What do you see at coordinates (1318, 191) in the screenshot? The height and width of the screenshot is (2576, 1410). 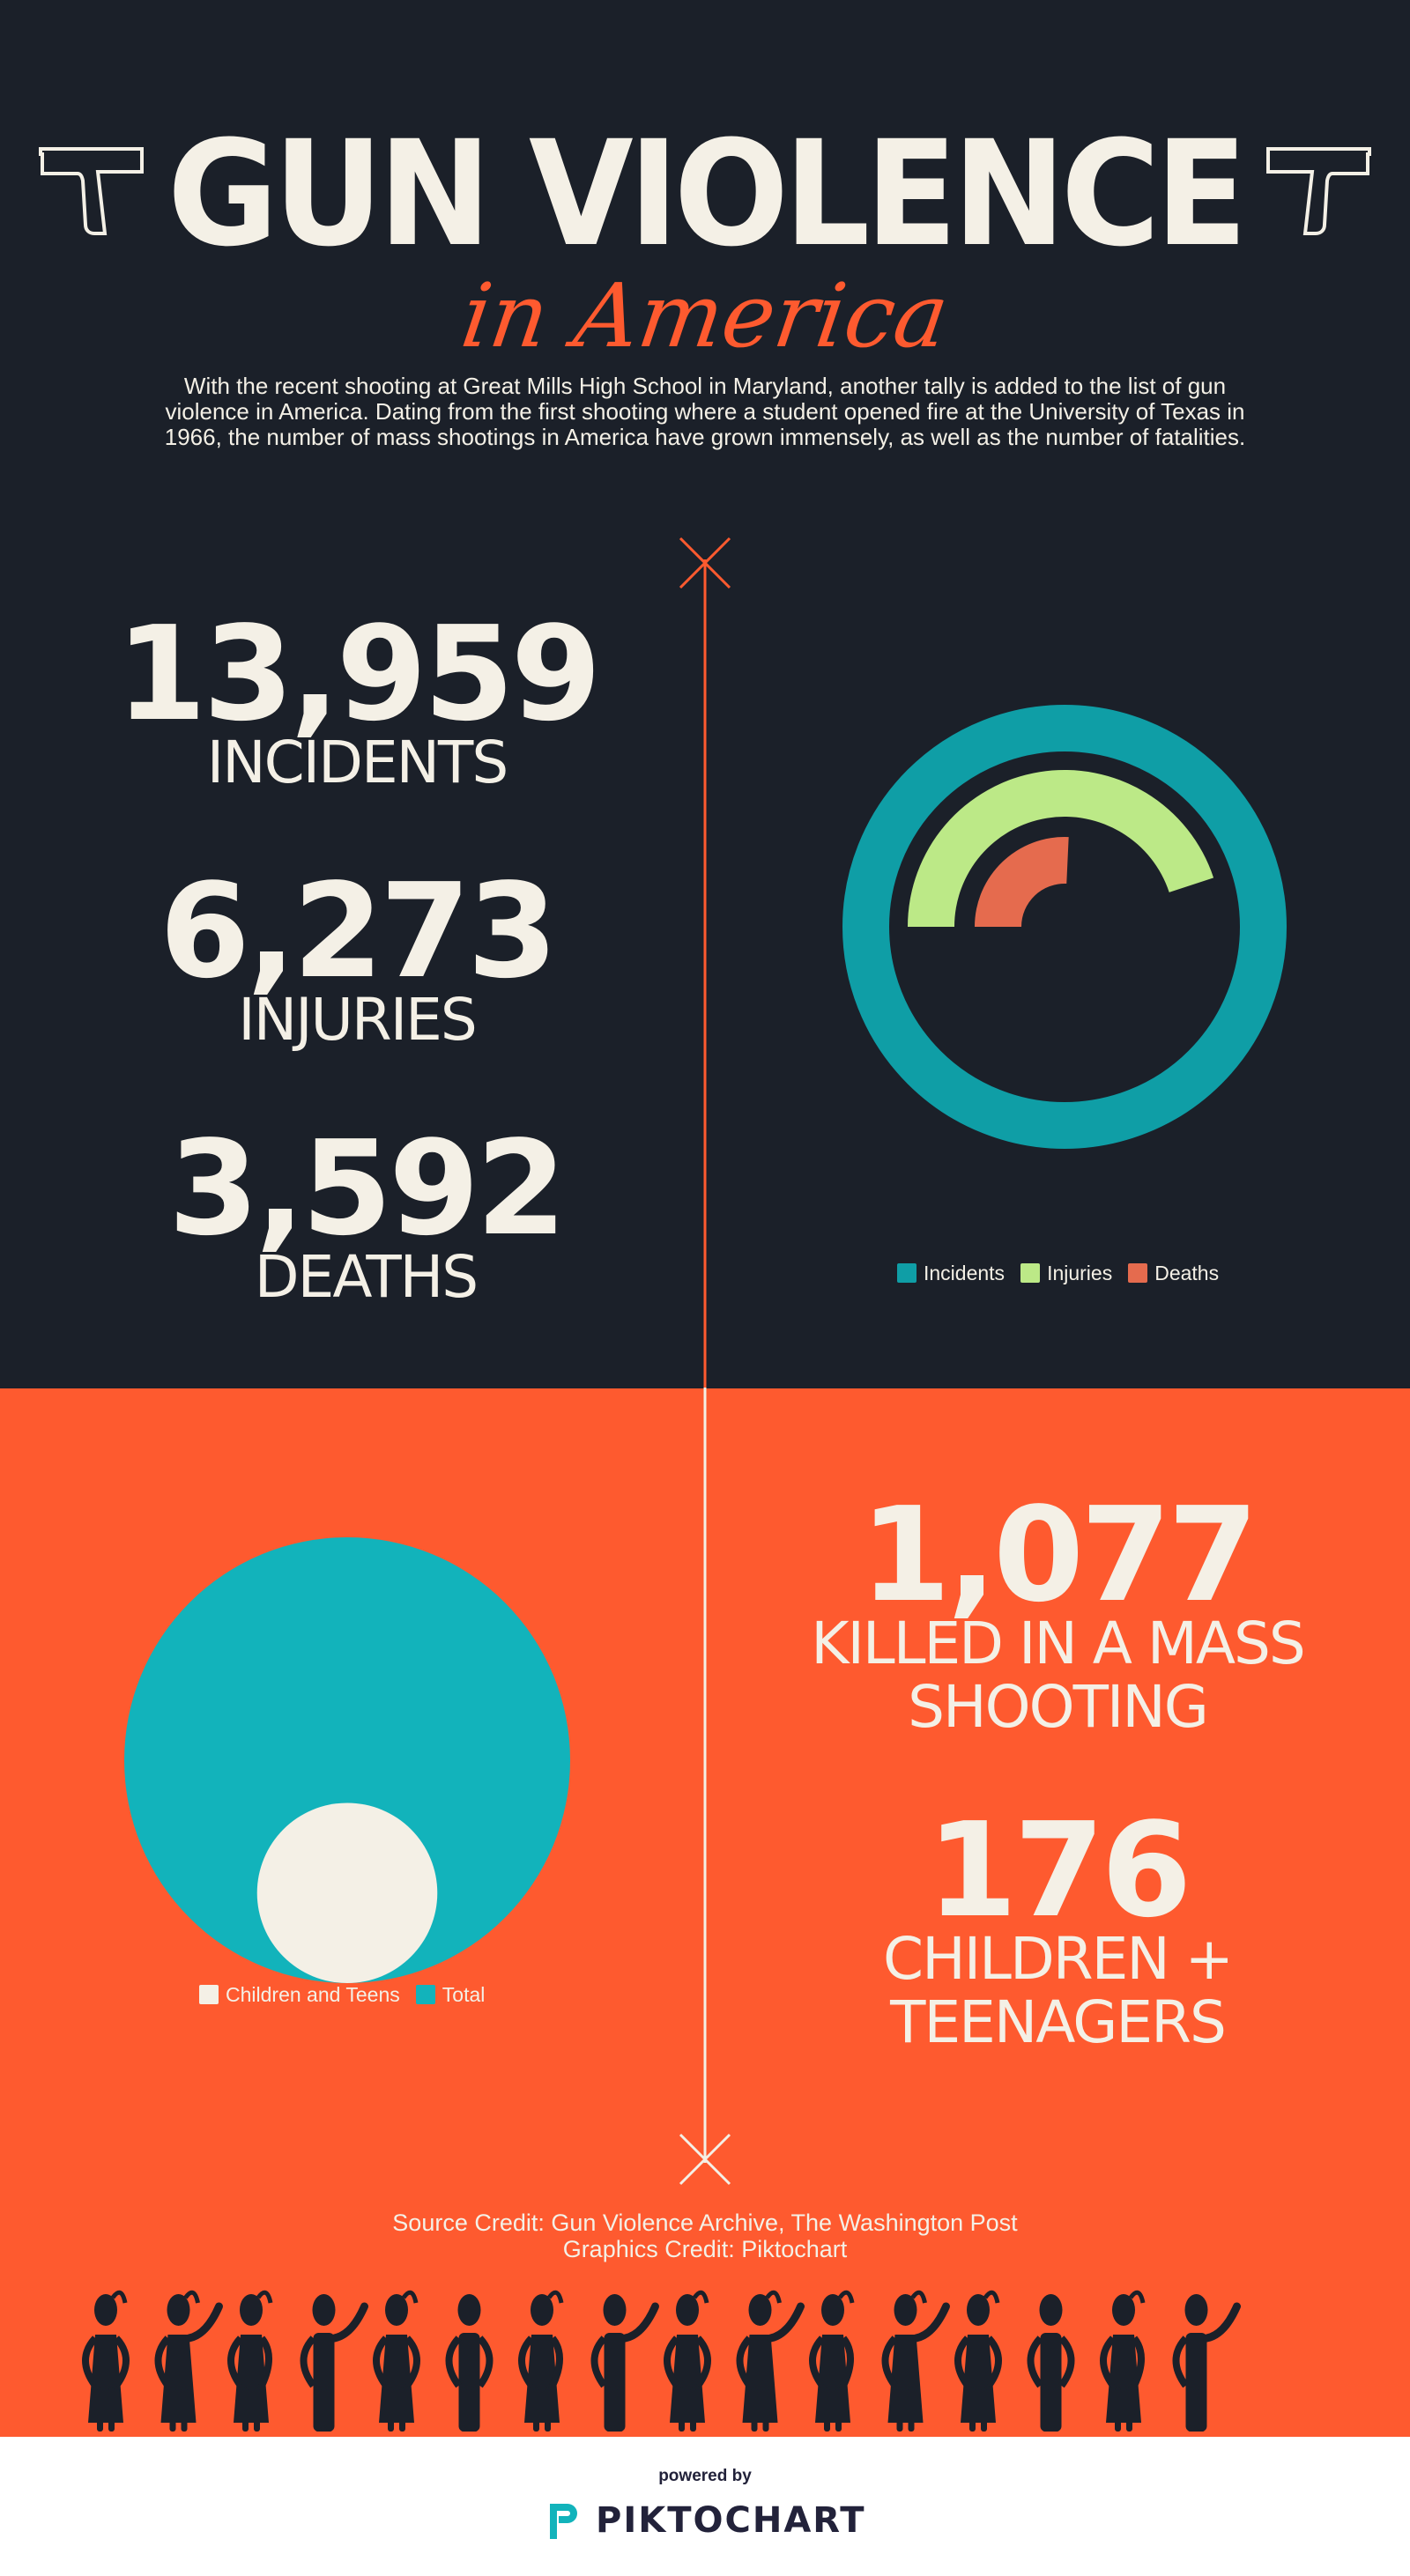 I see `pistol-outline-icon-right` at bounding box center [1318, 191].